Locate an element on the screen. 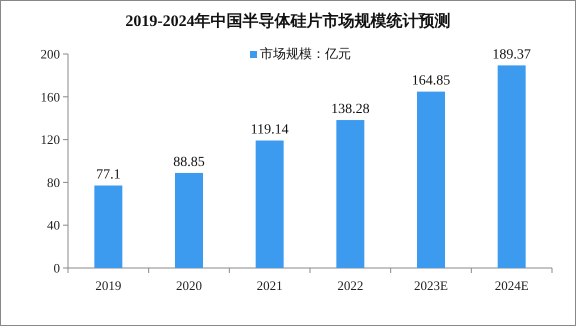 The width and height of the screenshot is (576, 326). y-tick-label: 120 is located at coordinates (50, 140).